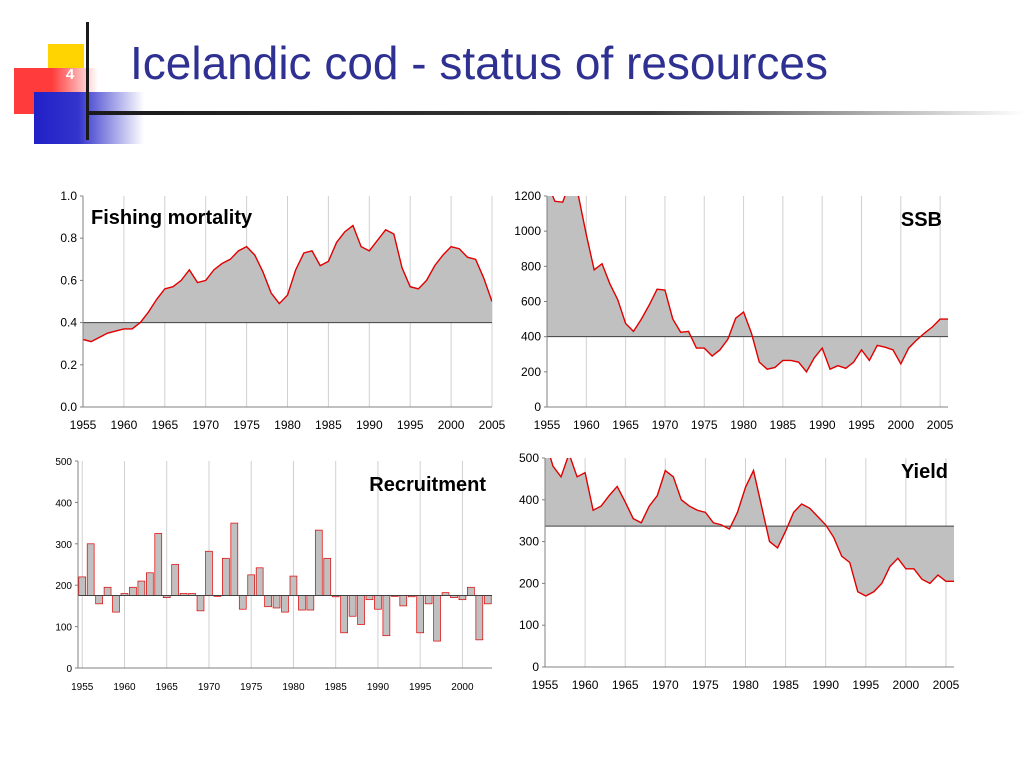 The height and width of the screenshot is (768, 1024). What do you see at coordinates (924, 472) in the screenshot?
I see `panel-title: Yield` at bounding box center [924, 472].